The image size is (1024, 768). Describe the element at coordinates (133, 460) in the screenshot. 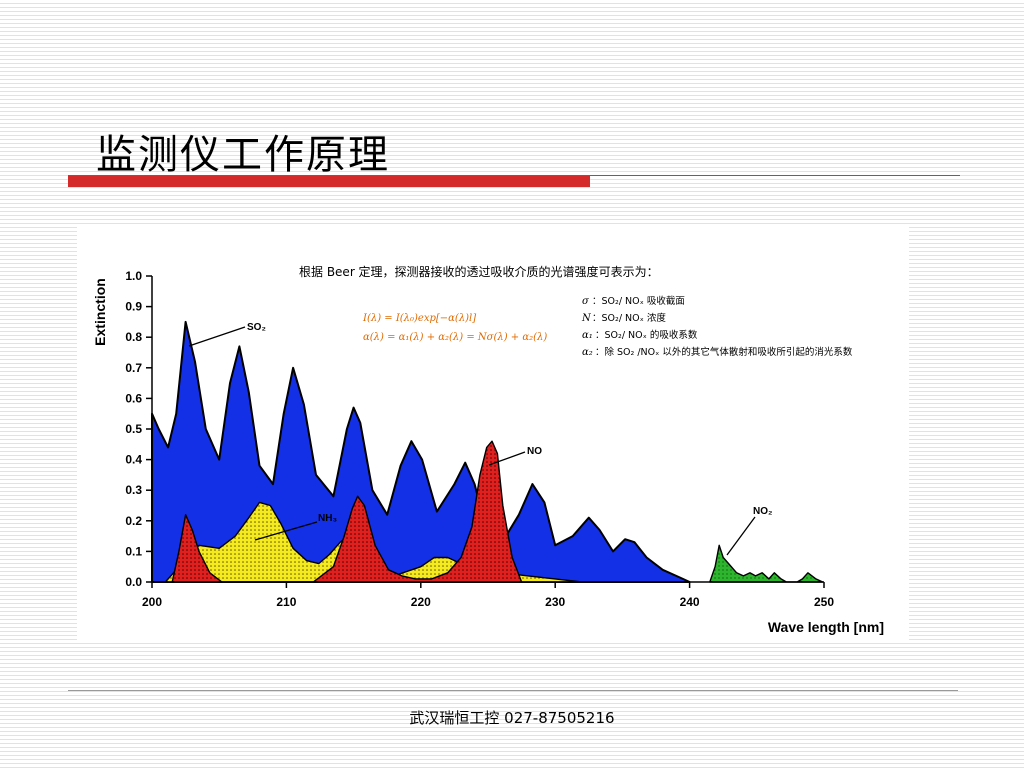

I see `y-tick-label: 0.4` at that location.